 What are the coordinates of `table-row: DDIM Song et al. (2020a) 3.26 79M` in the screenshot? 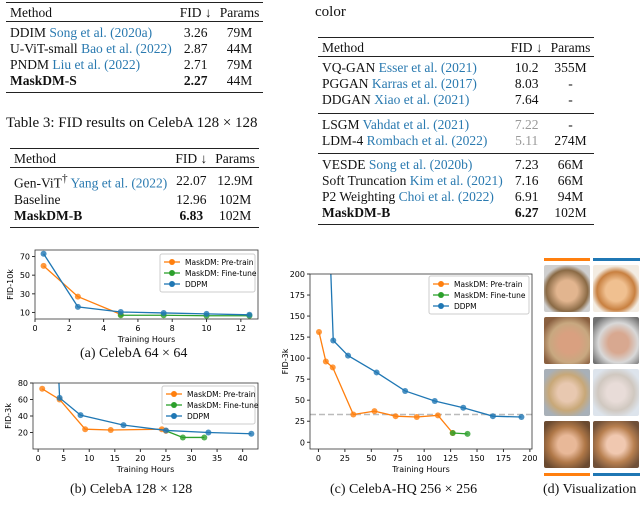 It's located at (134, 32).